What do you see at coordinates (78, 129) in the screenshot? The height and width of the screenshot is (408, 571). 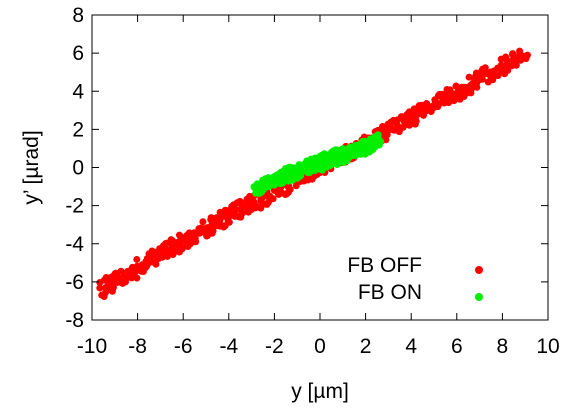 I see `y-tick-label: 2` at bounding box center [78, 129].